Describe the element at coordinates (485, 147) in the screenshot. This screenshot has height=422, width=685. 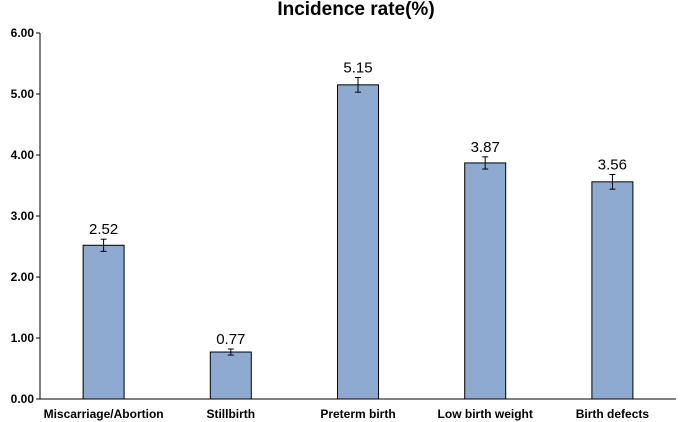
I see `data-label: 3.87` at that location.